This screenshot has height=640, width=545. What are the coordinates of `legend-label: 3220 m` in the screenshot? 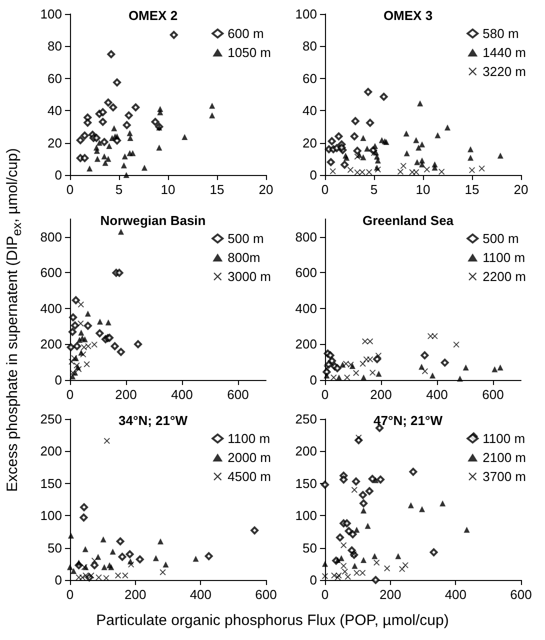 It's located at (504, 71).